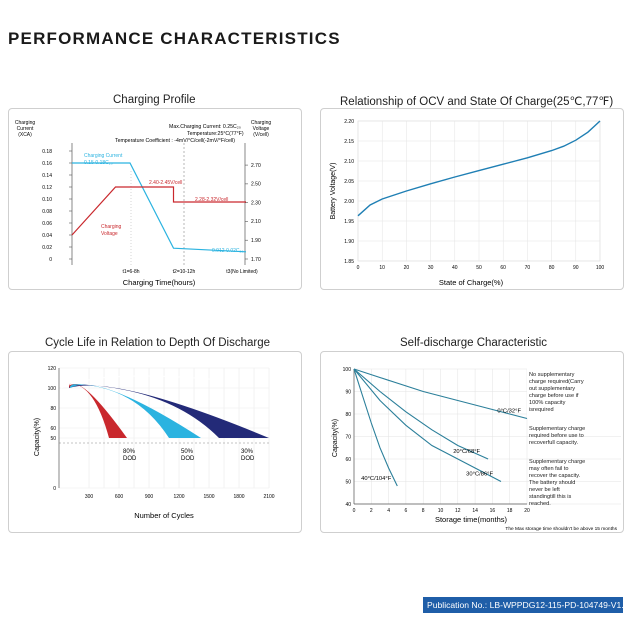 This screenshot has width=630, height=630. Describe the element at coordinates (47, 200) in the screenshot. I see `y-tick-label: 0.10` at that location.